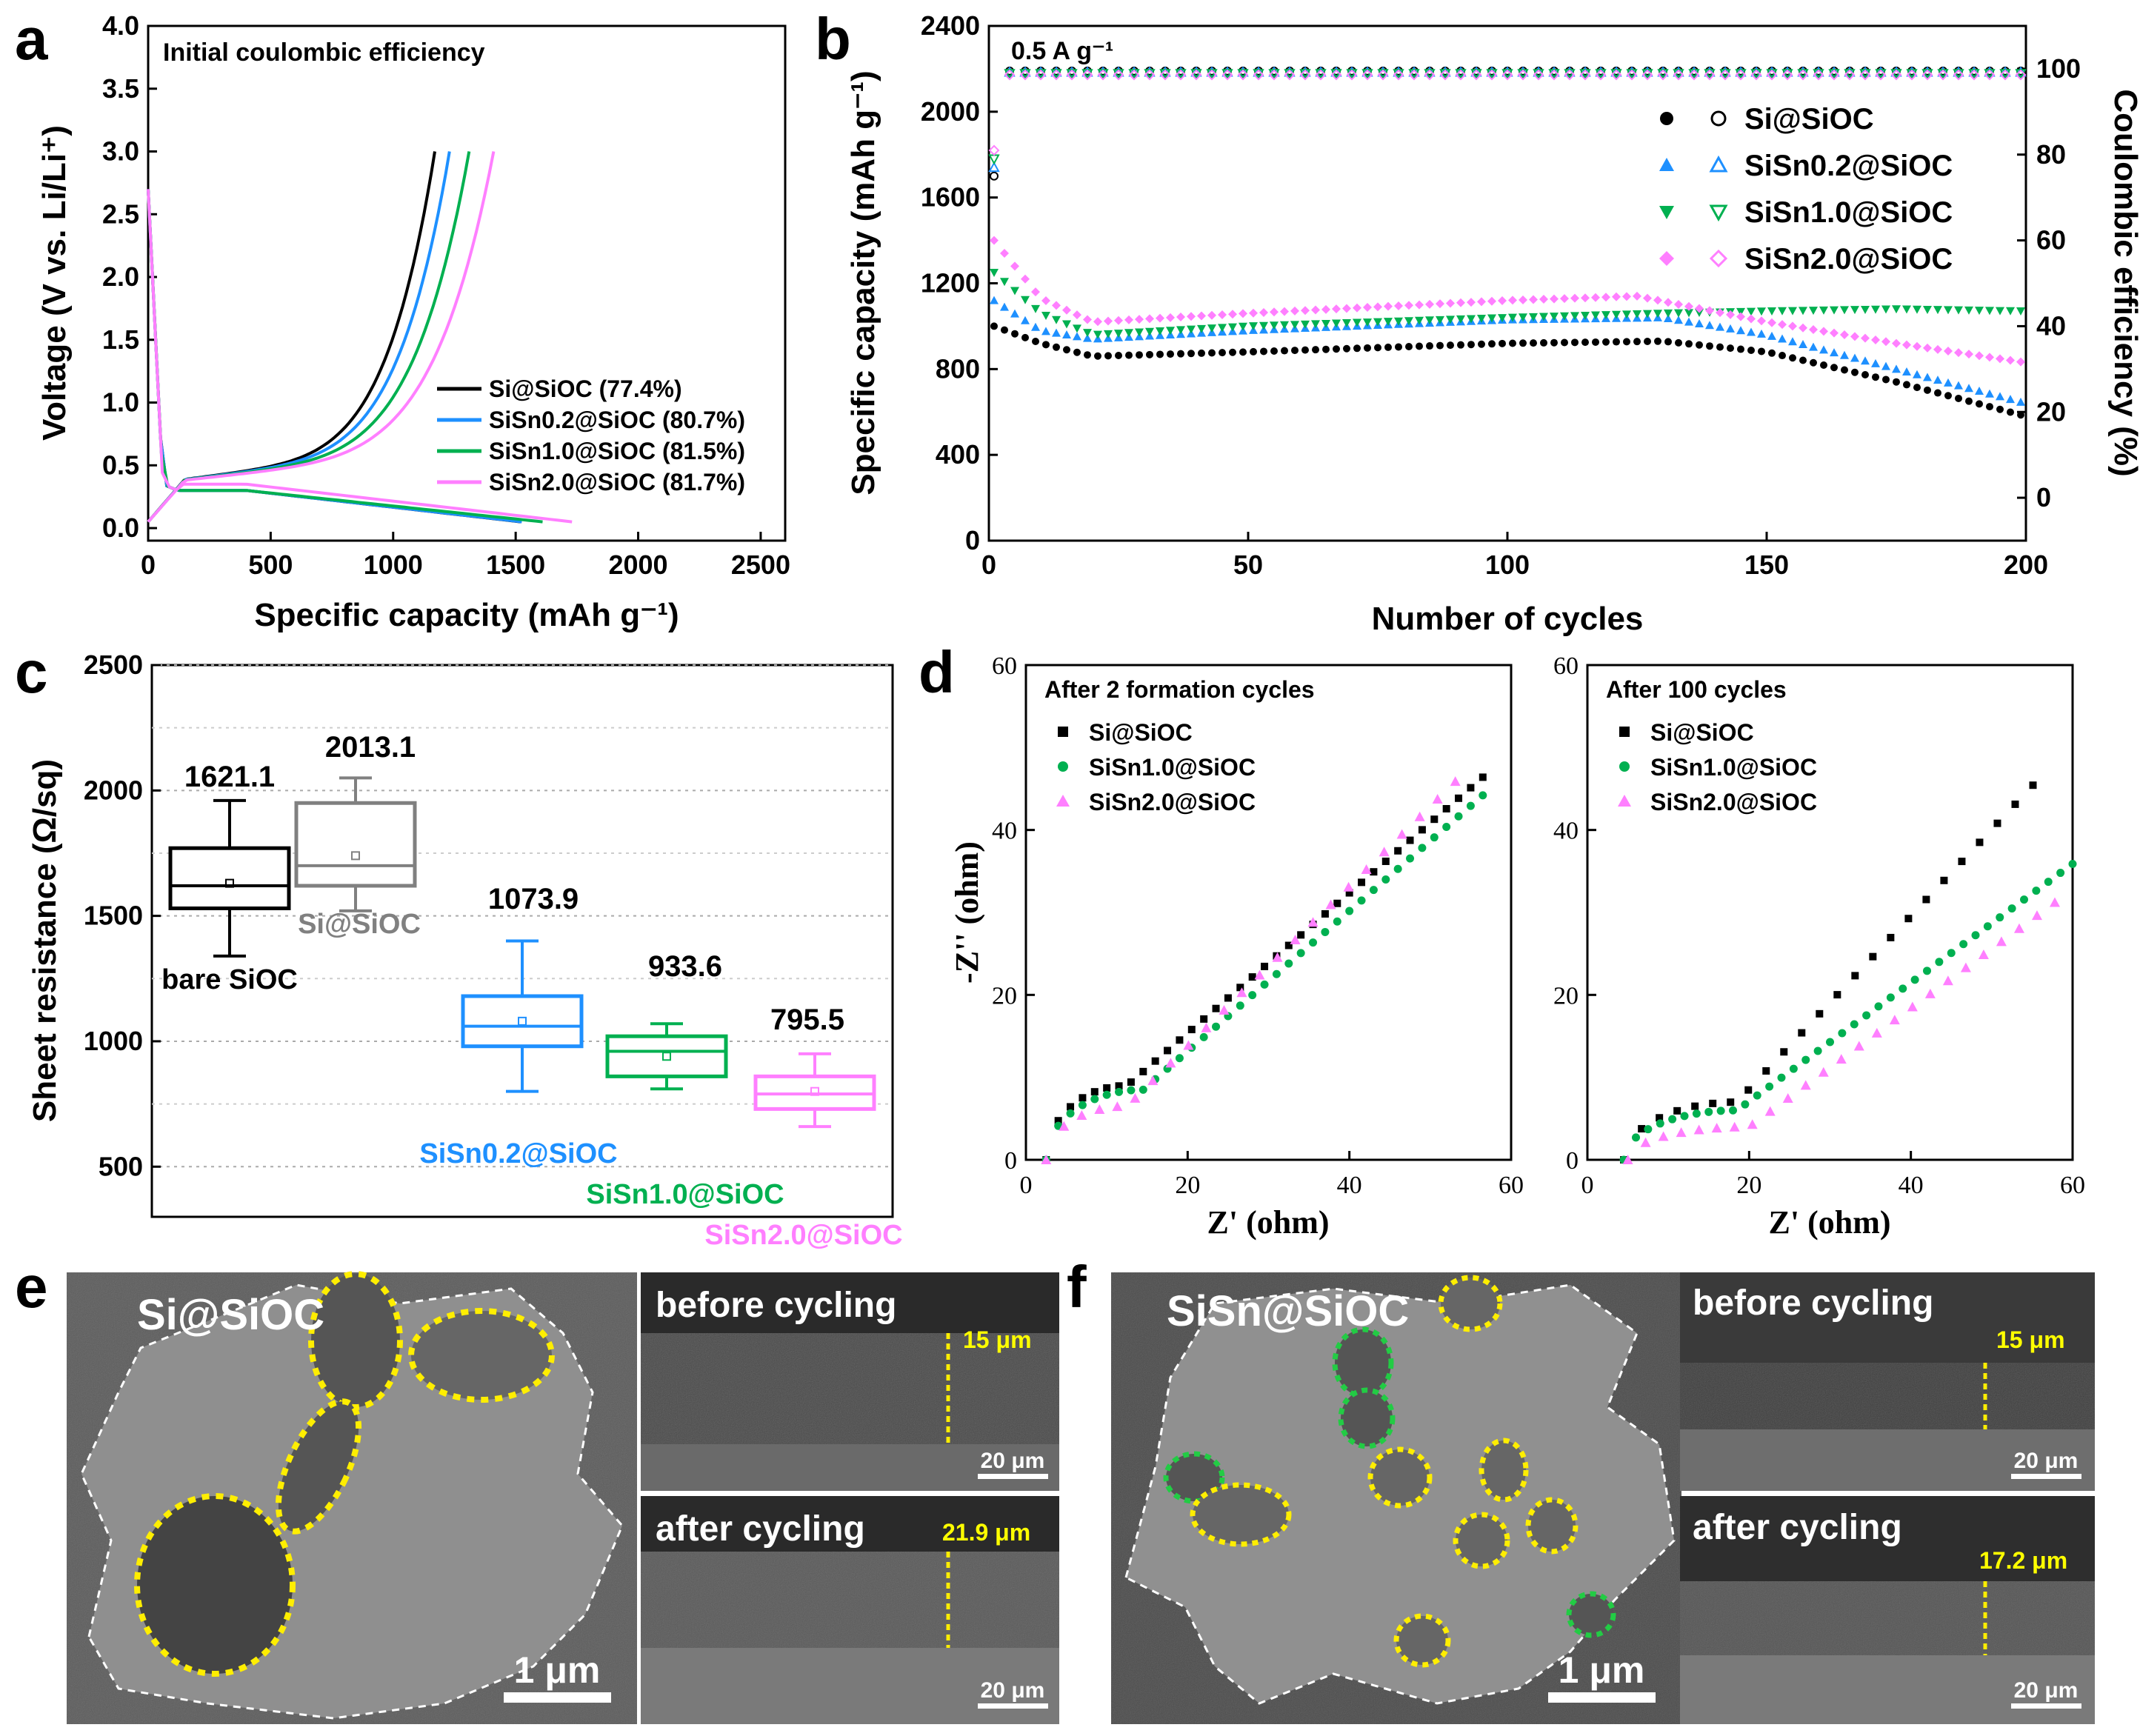  I want to click on chart-a-ytick-label: 3.0, so click(120, 151).